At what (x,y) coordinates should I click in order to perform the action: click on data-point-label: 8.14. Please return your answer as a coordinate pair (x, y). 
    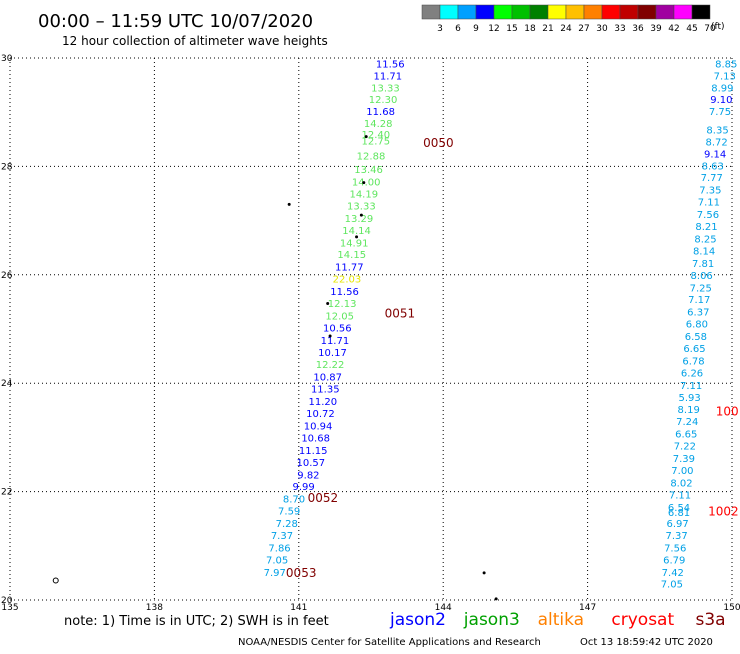
    Looking at the image, I should click on (704, 251).